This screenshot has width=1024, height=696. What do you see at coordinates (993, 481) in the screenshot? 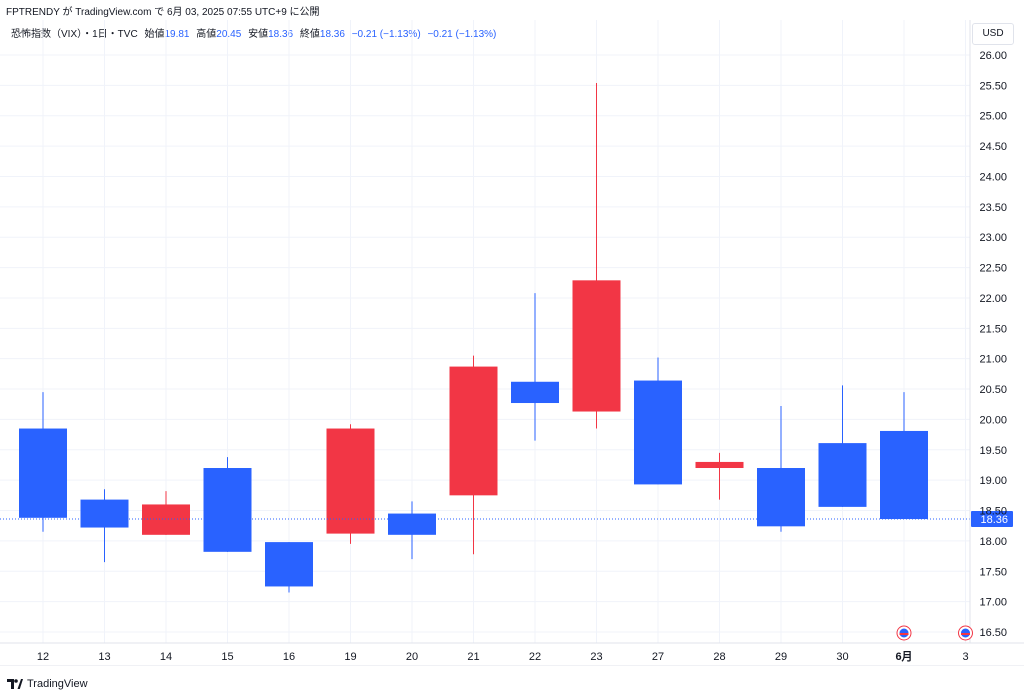
I see `y-tick-label: 19.00` at bounding box center [993, 481].